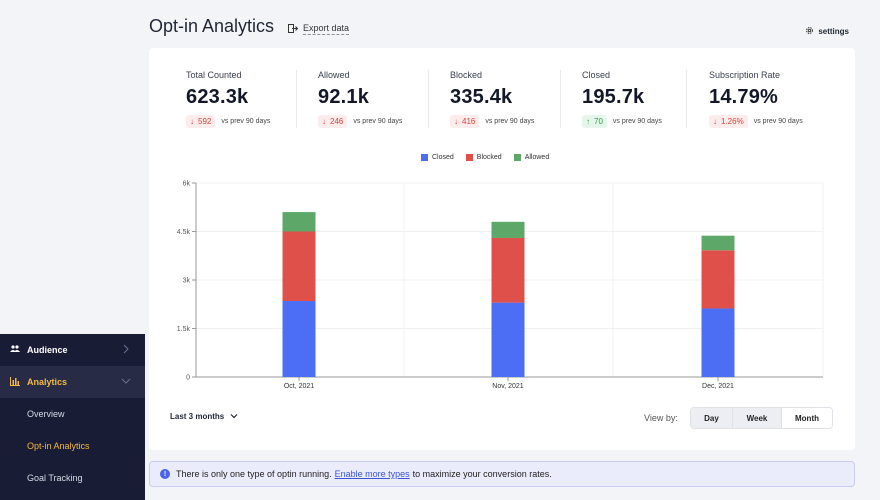 This screenshot has height=500, width=880. What do you see at coordinates (55, 478) in the screenshot?
I see `sidebar-subitem-goal-tracking: Goal Tracking` at bounding box center [55, 478].